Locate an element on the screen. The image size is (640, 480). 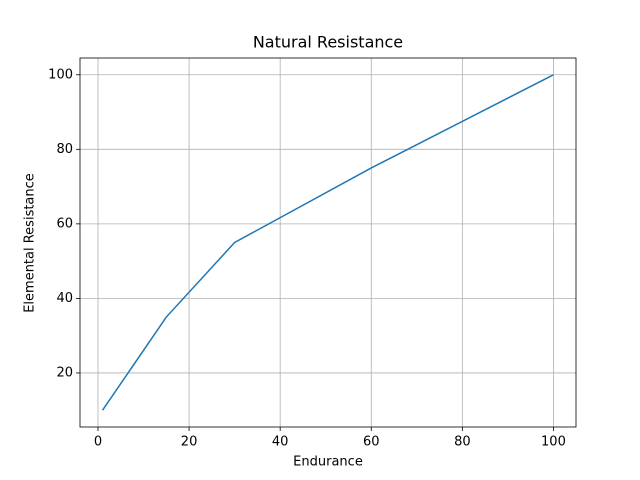
y-tick-label: 60 is located at coordinates (64, 223).